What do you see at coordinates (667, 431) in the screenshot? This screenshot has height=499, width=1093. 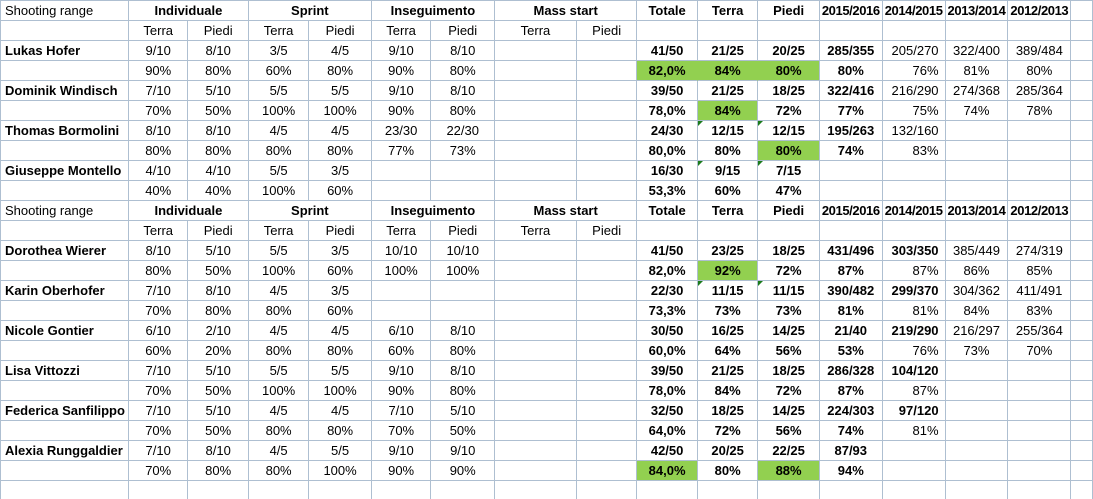 I see `data-cell: 64,0%` at bounding box center [667, 431].